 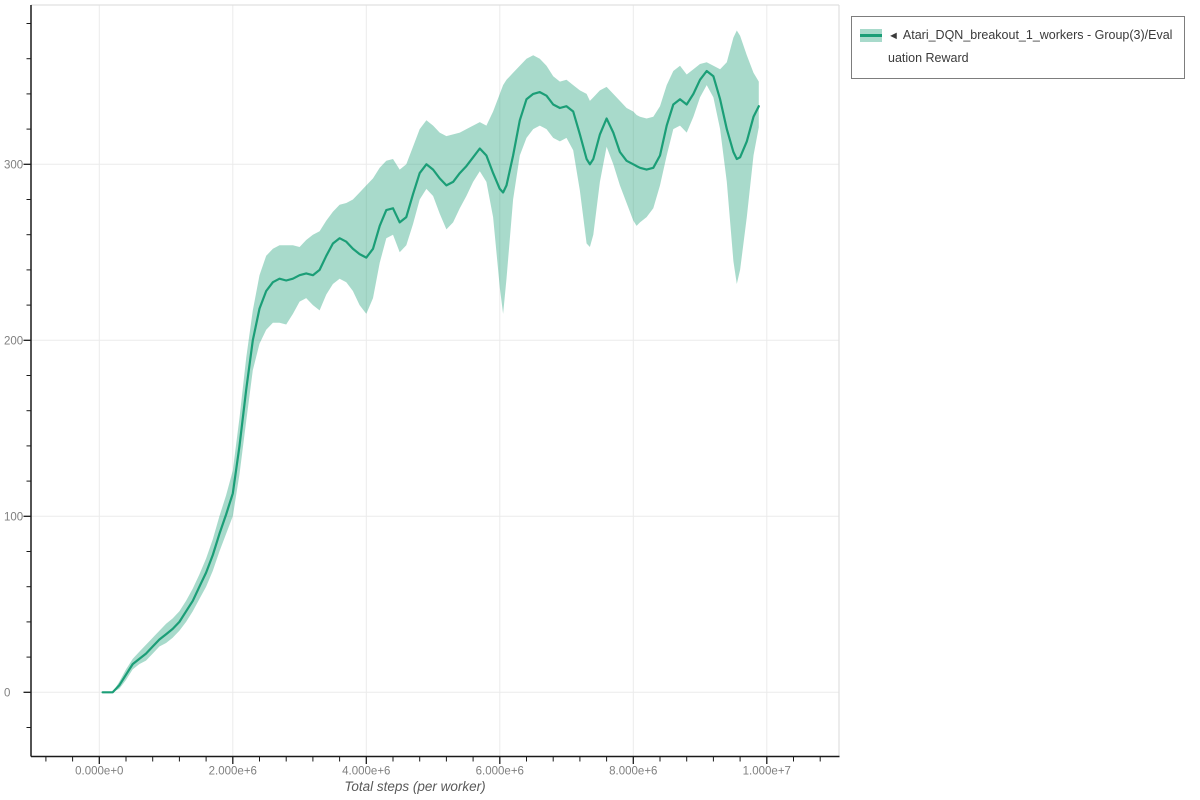 What do you see at coordinates (7, 693) in the screenshot?
I see `y-tick-label: 0` at bounding box center [7, 693].